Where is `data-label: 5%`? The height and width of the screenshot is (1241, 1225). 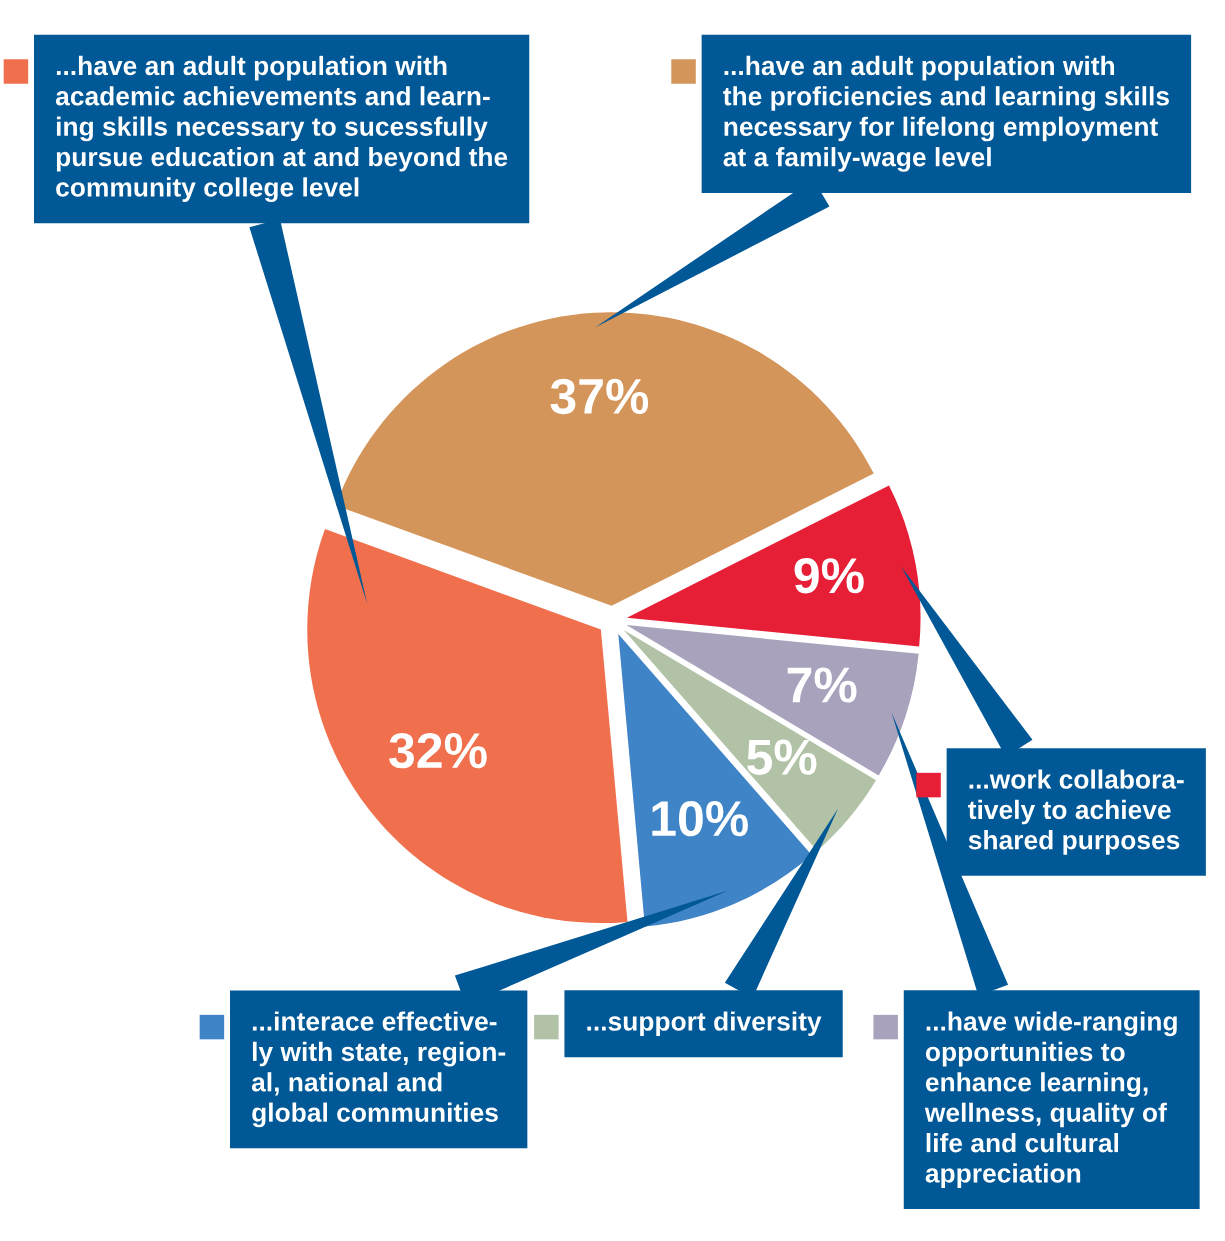
data-label: 5% is located at coordinates (782, 757).